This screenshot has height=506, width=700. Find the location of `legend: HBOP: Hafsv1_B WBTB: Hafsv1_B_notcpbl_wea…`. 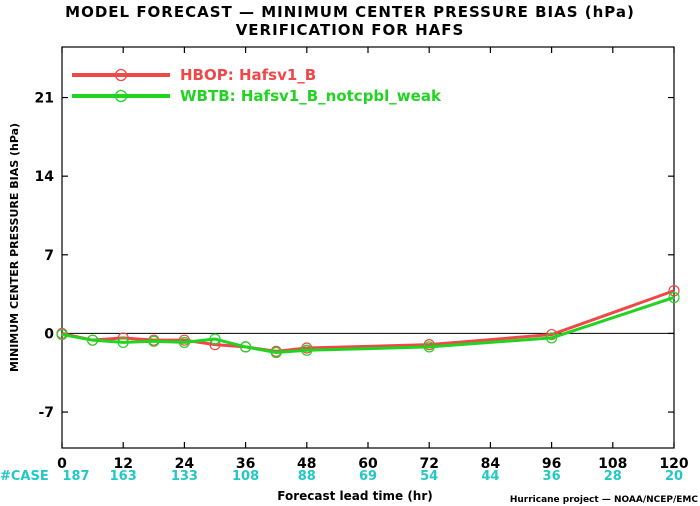

legend: HBOP: Hafsv1_B WBTB: Hafsv1_B_notcpbl_wea… is located at coordinates (257, 85).